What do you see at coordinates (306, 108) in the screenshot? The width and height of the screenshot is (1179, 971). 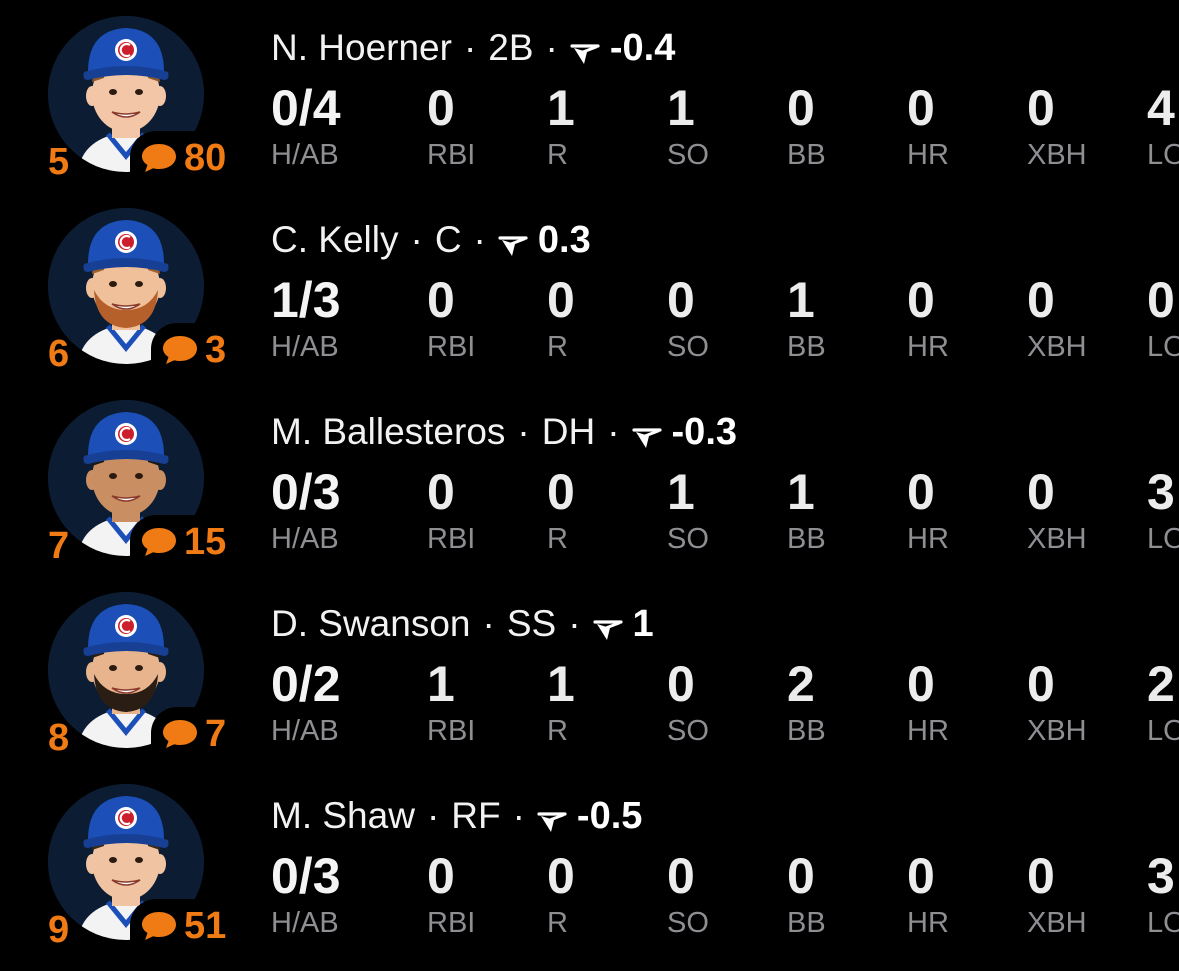 I see `stat-value: 0/4` at bounding box center [306, 108].